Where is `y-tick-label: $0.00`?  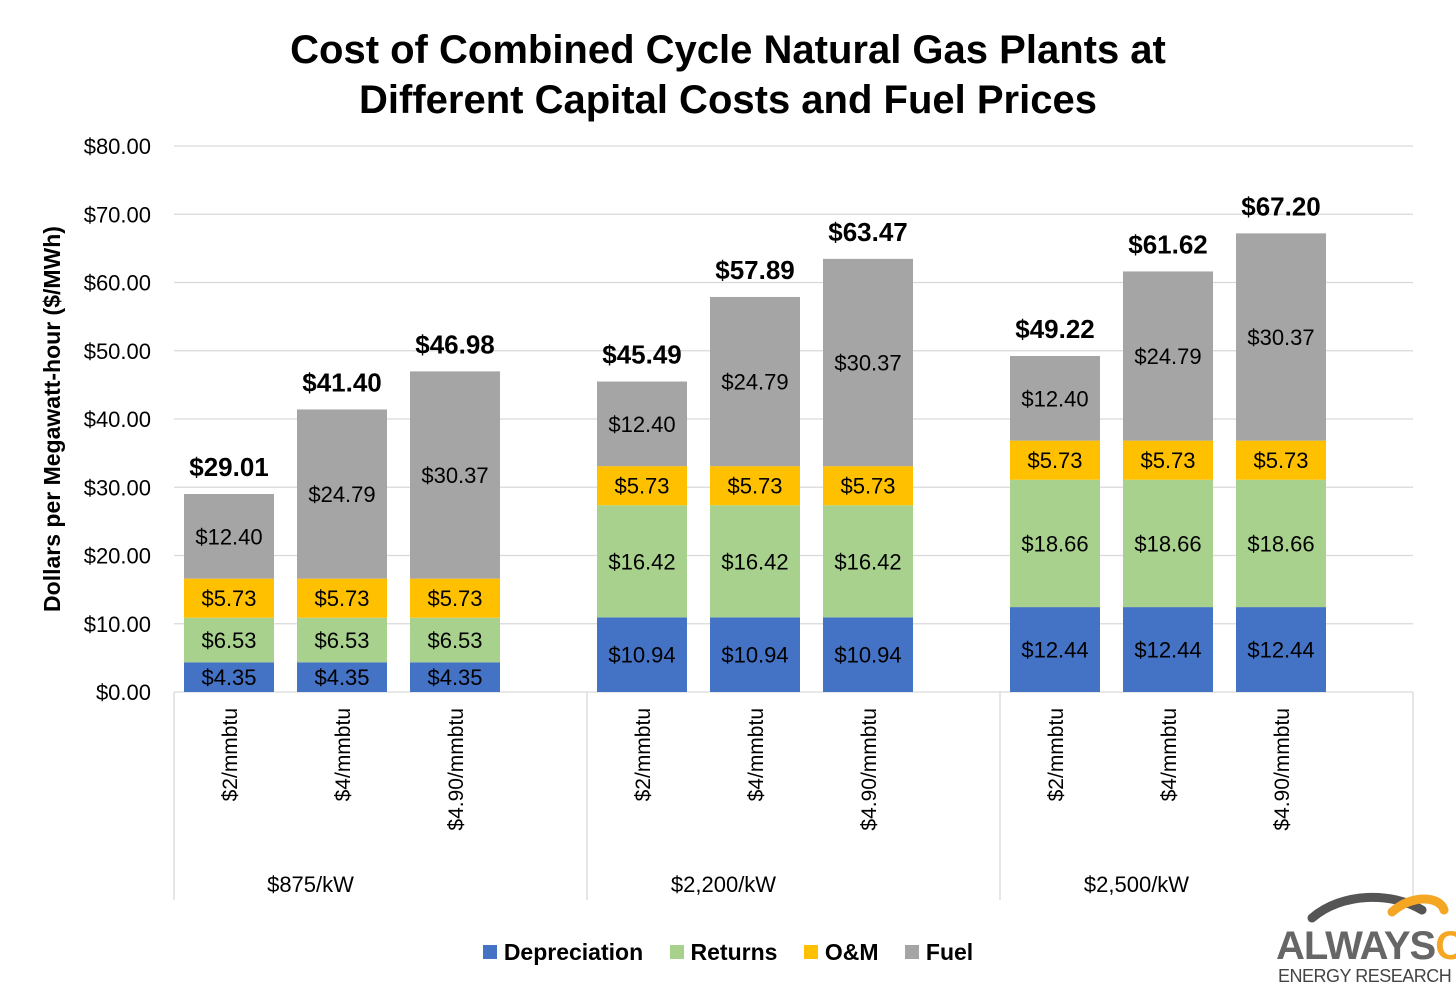 y-tick-label: $0.00 is located at coordinates (123, 692).